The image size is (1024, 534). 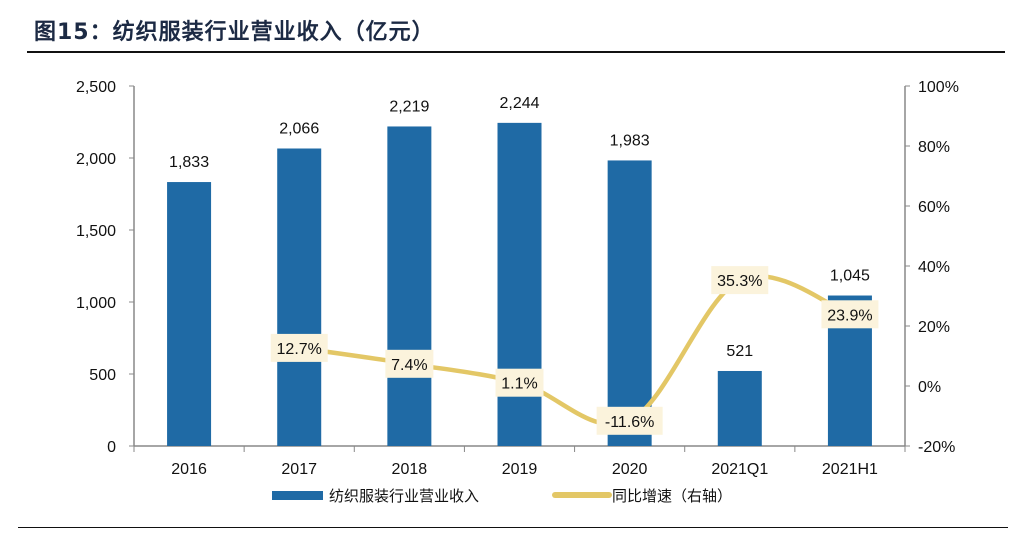 I want to click on left-tick-label: 1,500, so click(x=96, y=231).